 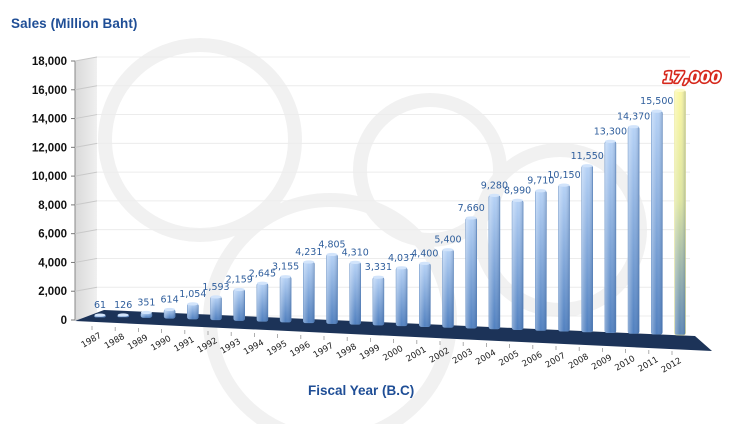 I want to click on data-label: 4,310, so click(x=355, y=252).